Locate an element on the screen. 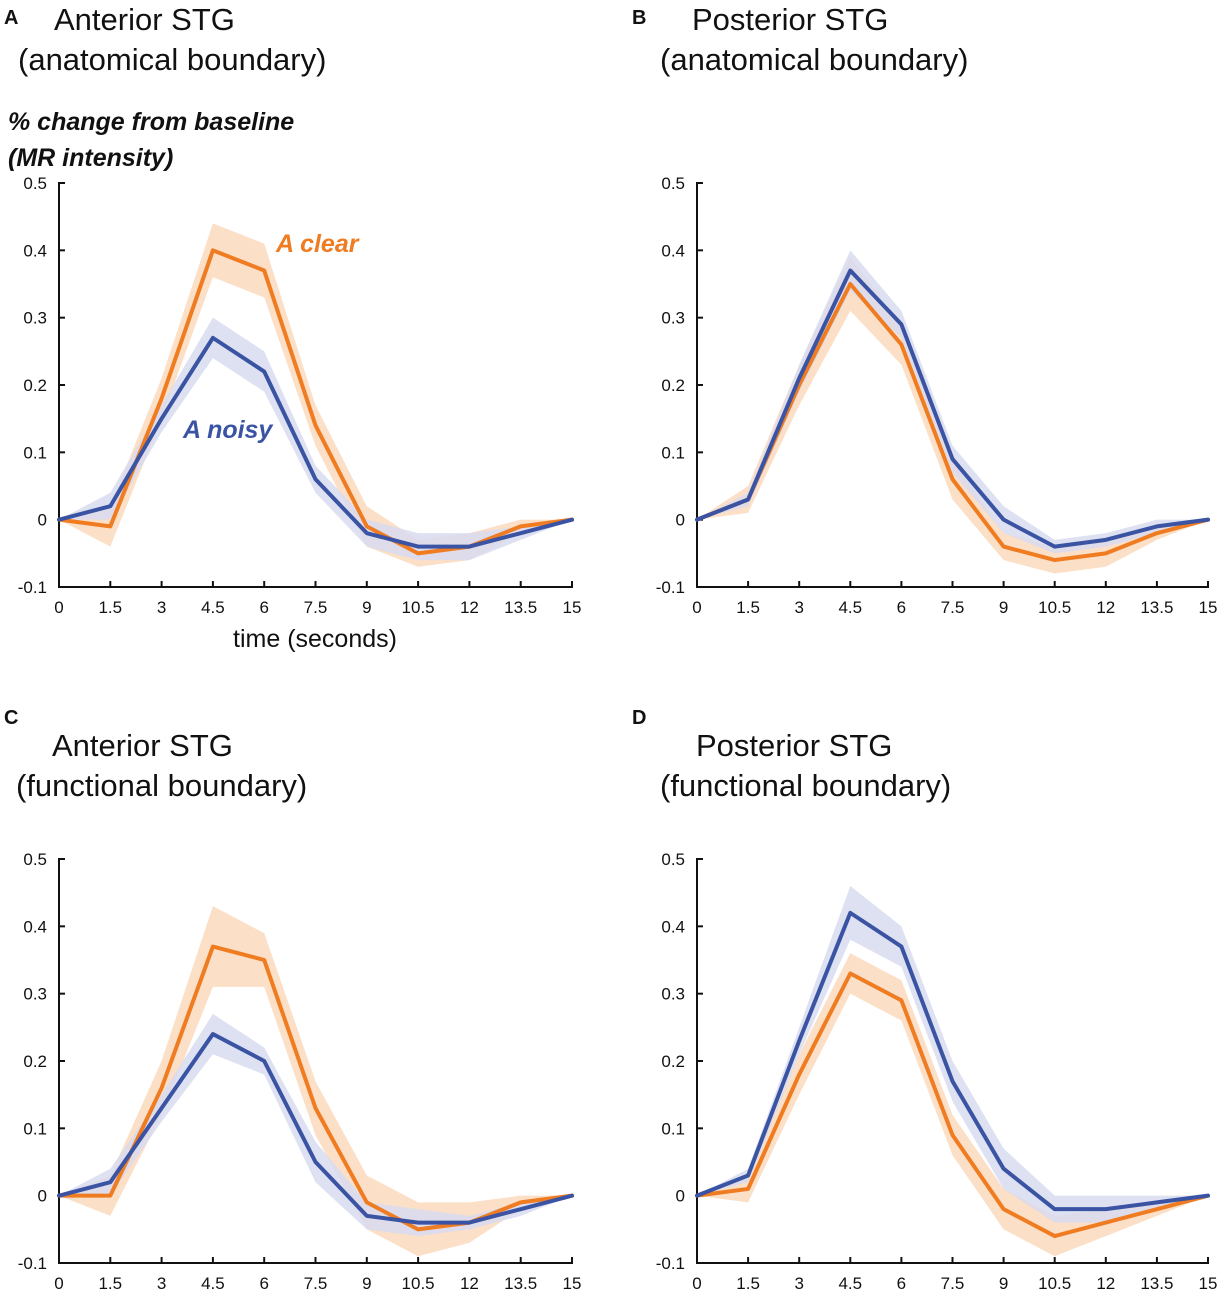 The image size is (1226, 1300). chart-c-y-tick-label: 0.5 is located at coordinates (35, 859).